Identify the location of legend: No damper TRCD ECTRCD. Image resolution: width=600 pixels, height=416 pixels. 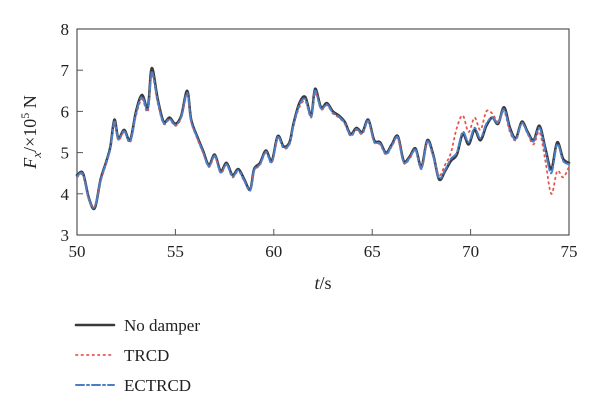
(137, 355).